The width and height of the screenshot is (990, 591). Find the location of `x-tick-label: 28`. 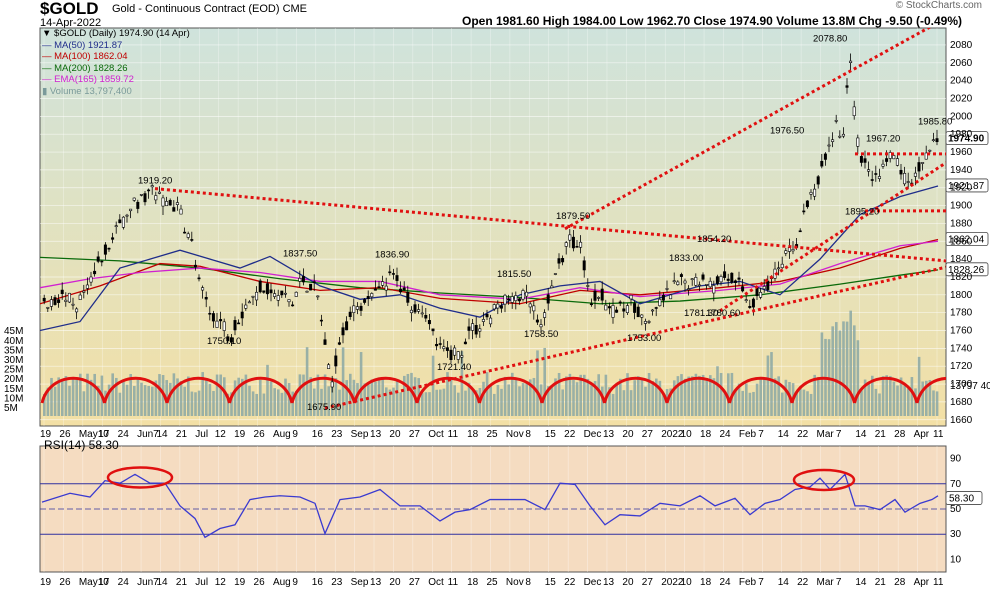

x-tick-label: 28 is located at coordinates (900, 434).